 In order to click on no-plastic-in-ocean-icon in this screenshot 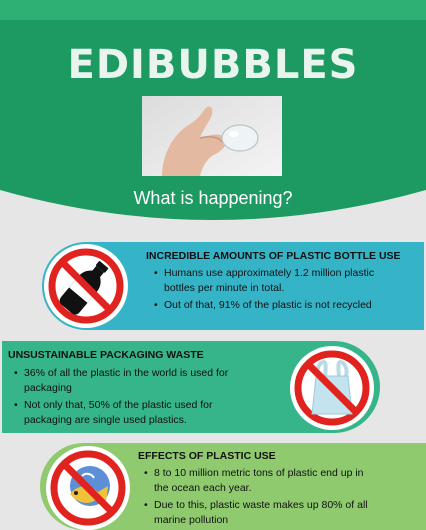, I will do `click(88, 488)`.